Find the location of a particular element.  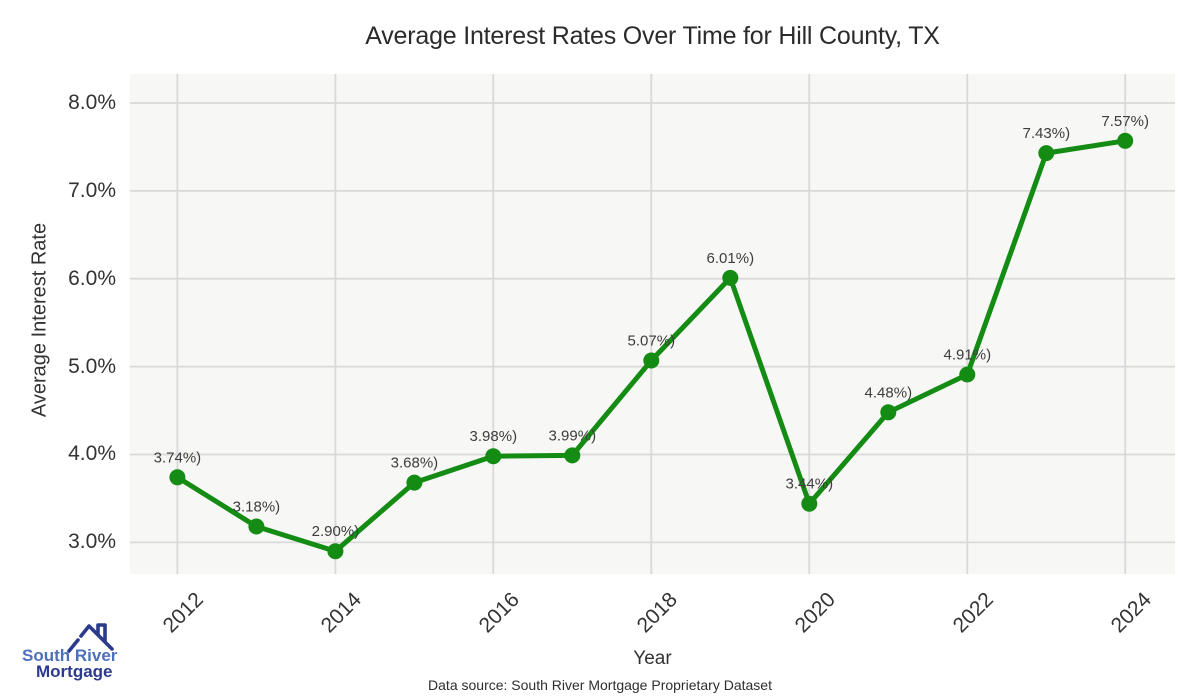

logo-text-mortgage: Mortgage is located at coordinates (74, 671).